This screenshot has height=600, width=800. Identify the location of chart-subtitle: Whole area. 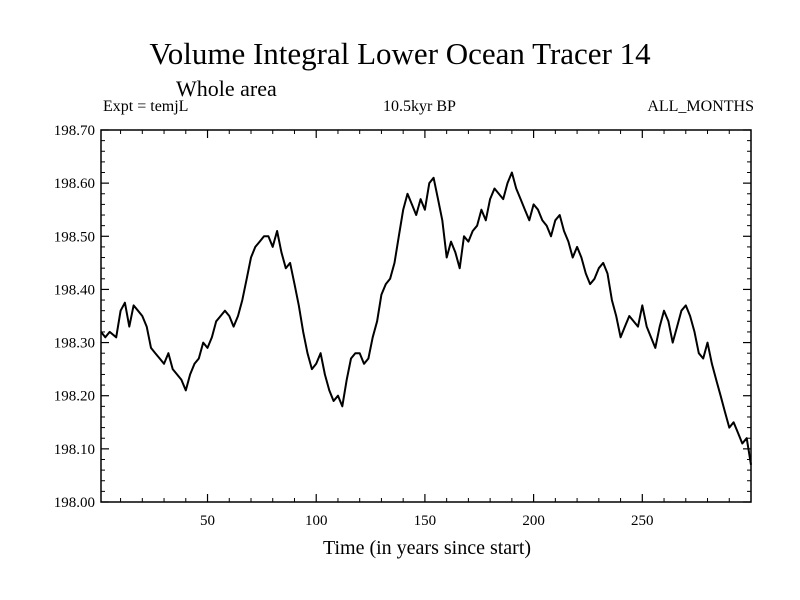
(226, 88).